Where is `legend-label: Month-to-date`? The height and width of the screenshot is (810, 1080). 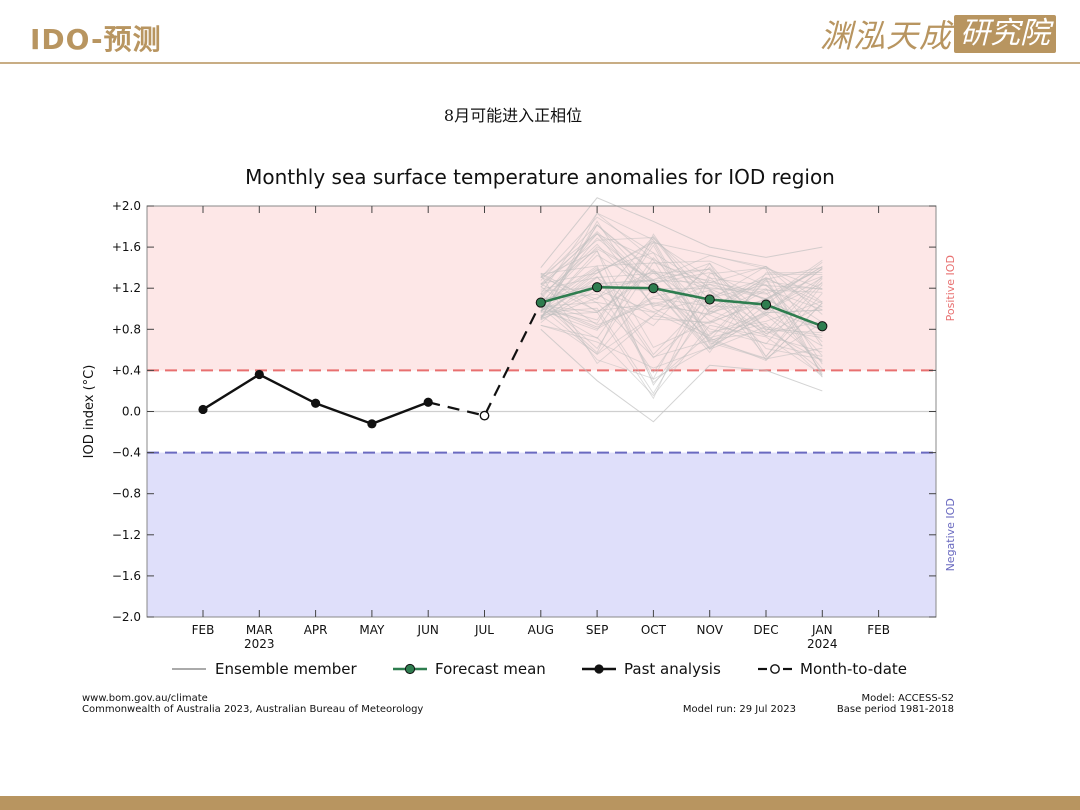
legend-label: Month-to-date is located at coordinates (853, 669).